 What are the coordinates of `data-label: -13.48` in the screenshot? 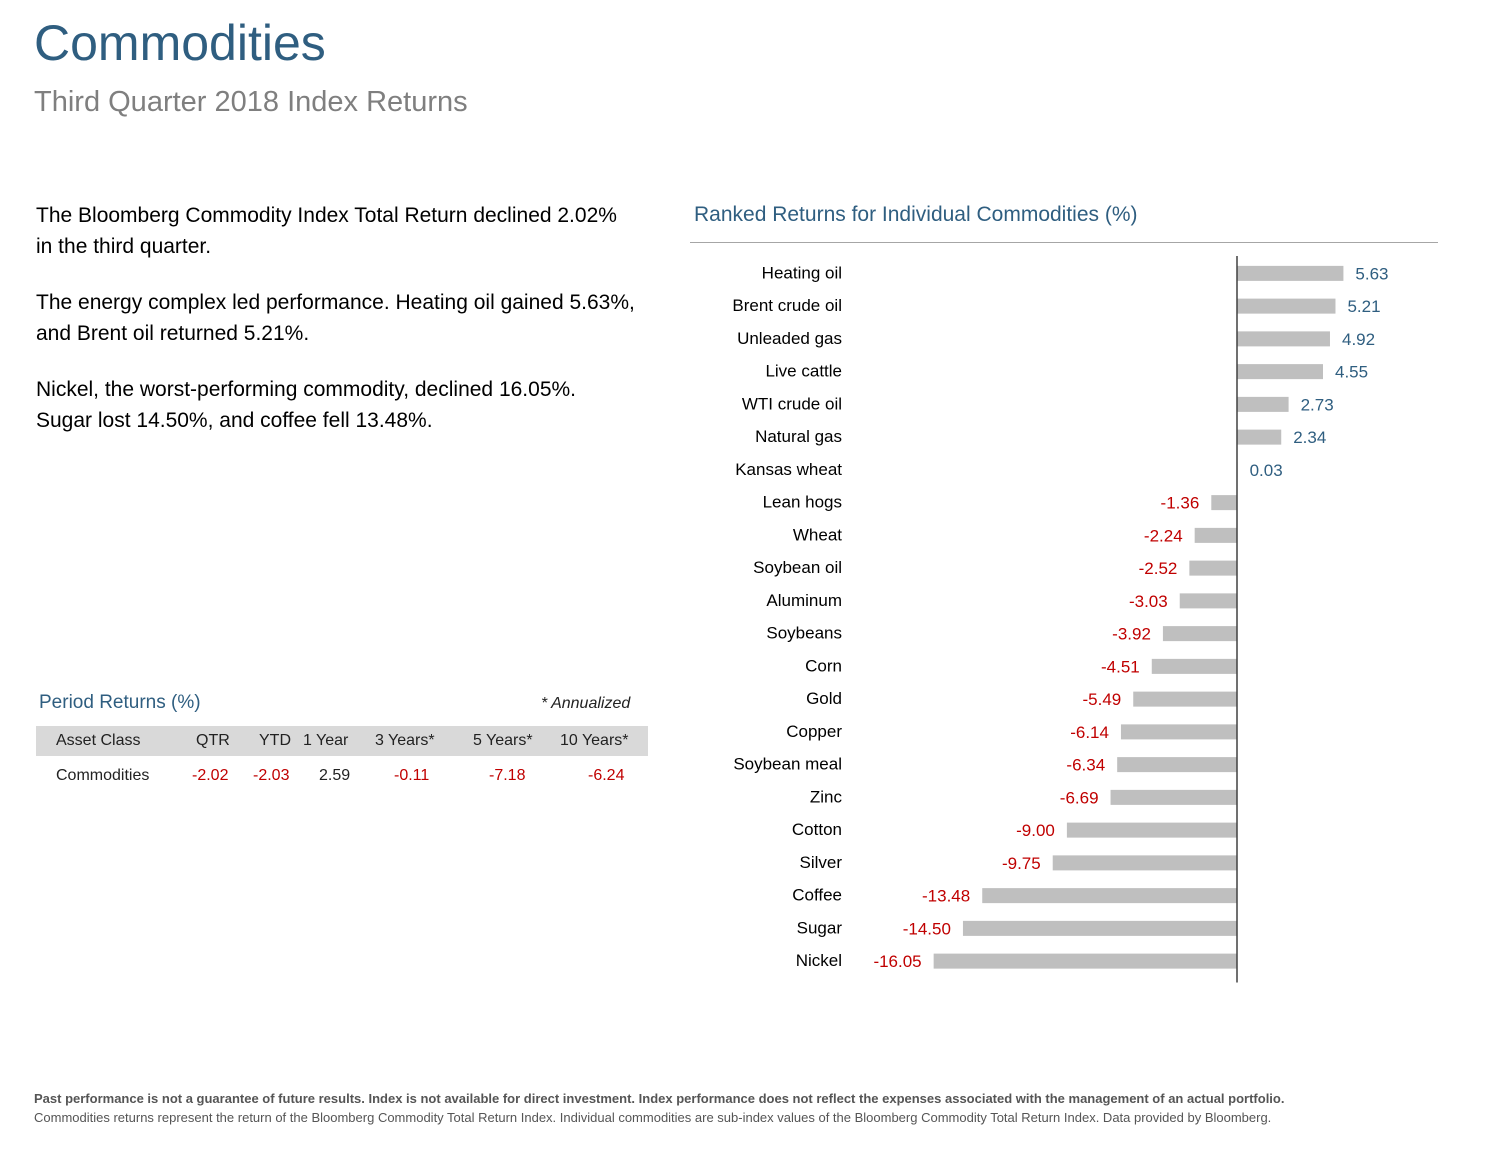 It's located at (946, 896).